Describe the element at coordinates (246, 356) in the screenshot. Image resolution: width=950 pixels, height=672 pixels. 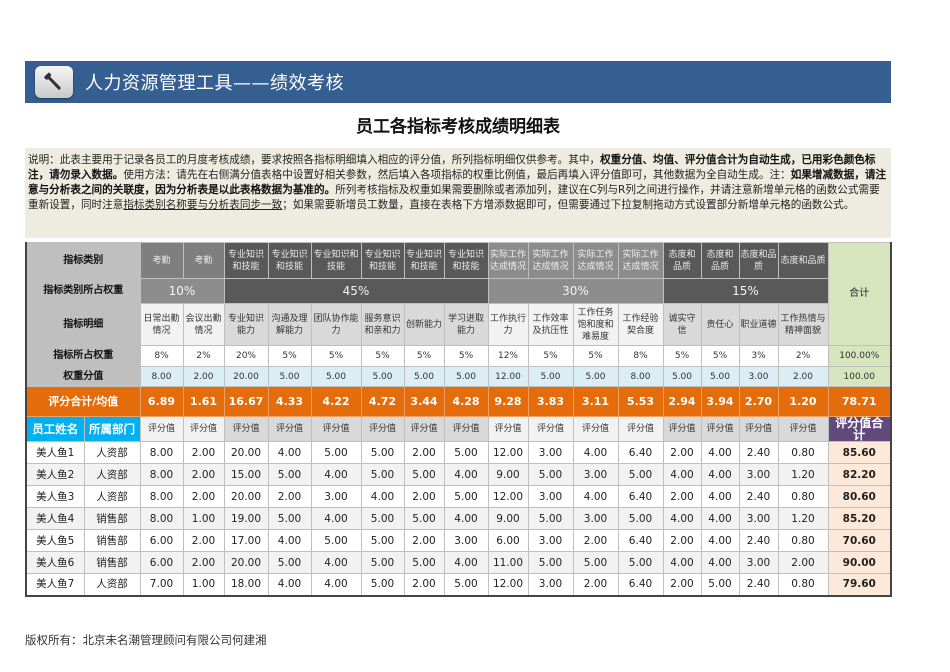
I see `weight-pct-cell: 20%` at that location.